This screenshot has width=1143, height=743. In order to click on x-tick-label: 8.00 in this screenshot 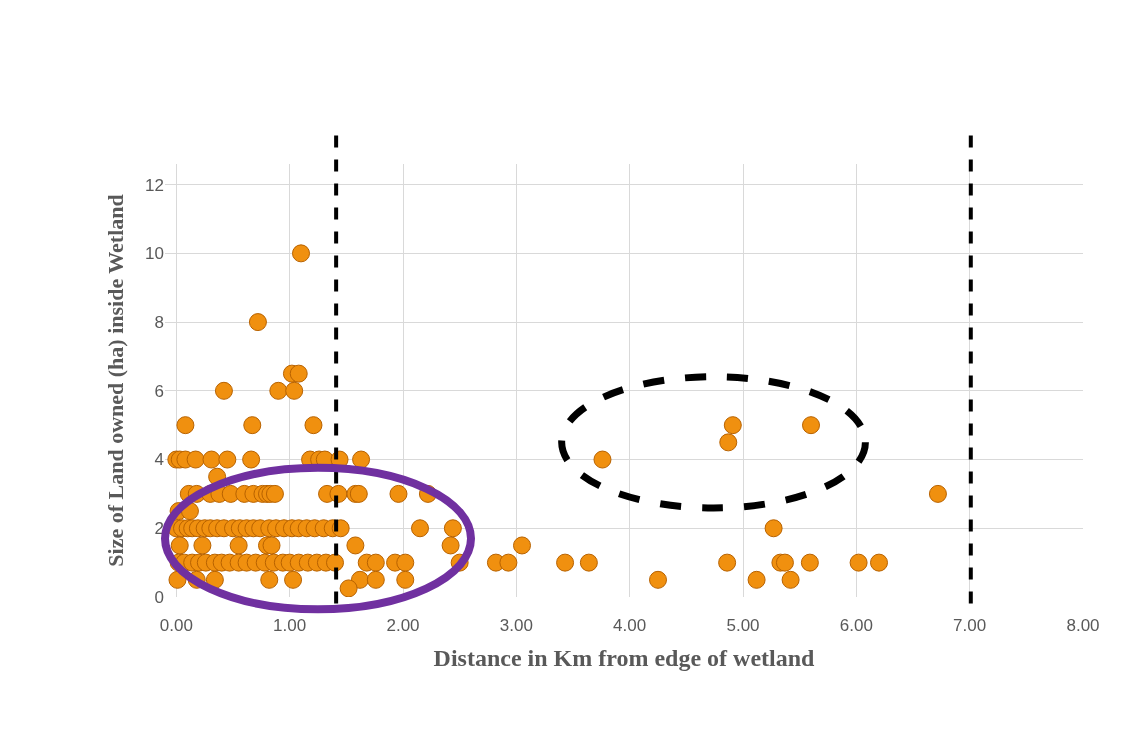, I will do `click(1083, 625)`.